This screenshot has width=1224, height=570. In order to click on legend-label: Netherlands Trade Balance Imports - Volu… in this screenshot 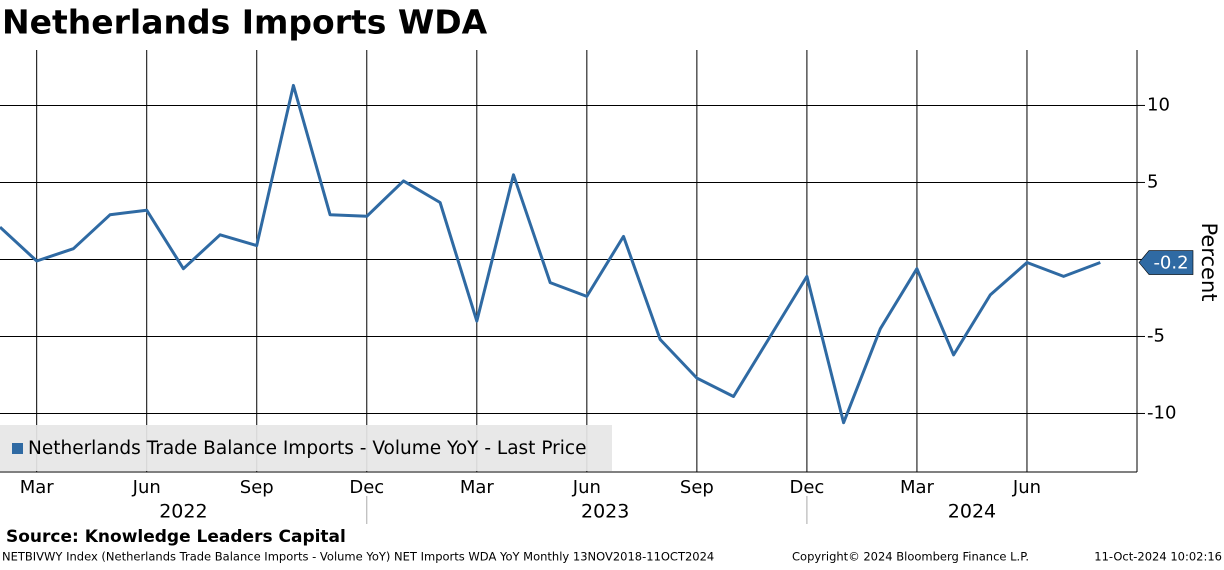, I will do `click(307, 448)`.